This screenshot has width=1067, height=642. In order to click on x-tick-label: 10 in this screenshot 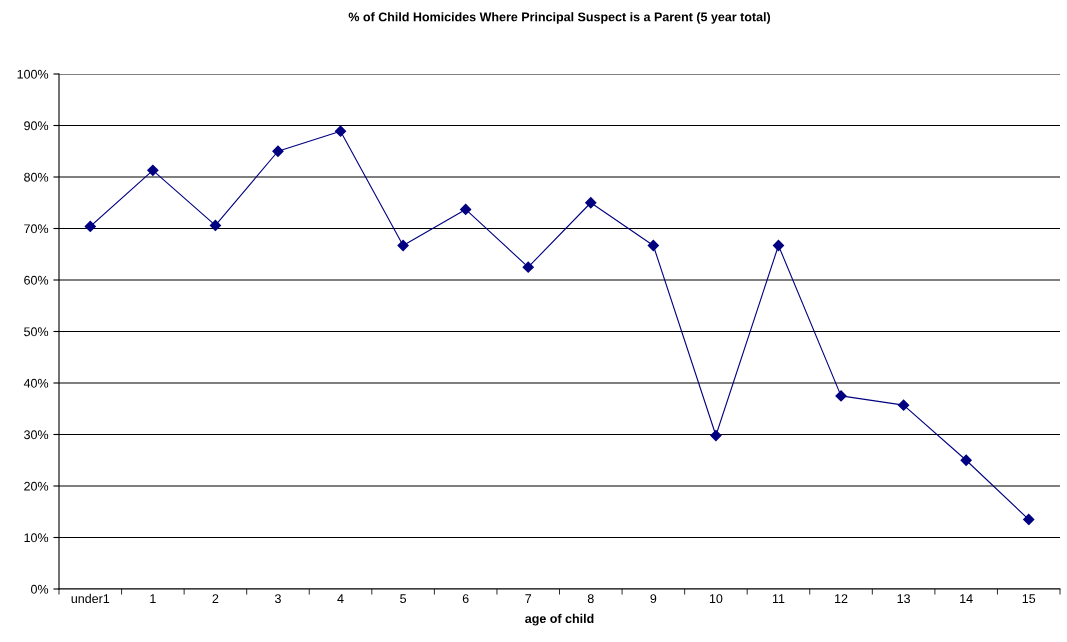, I will do `click(716, 599)`.